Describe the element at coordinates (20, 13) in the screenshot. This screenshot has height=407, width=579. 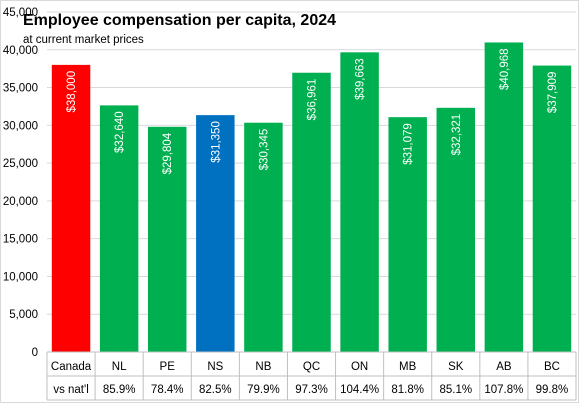
I see `y-tick-label: 45,000` at that location.